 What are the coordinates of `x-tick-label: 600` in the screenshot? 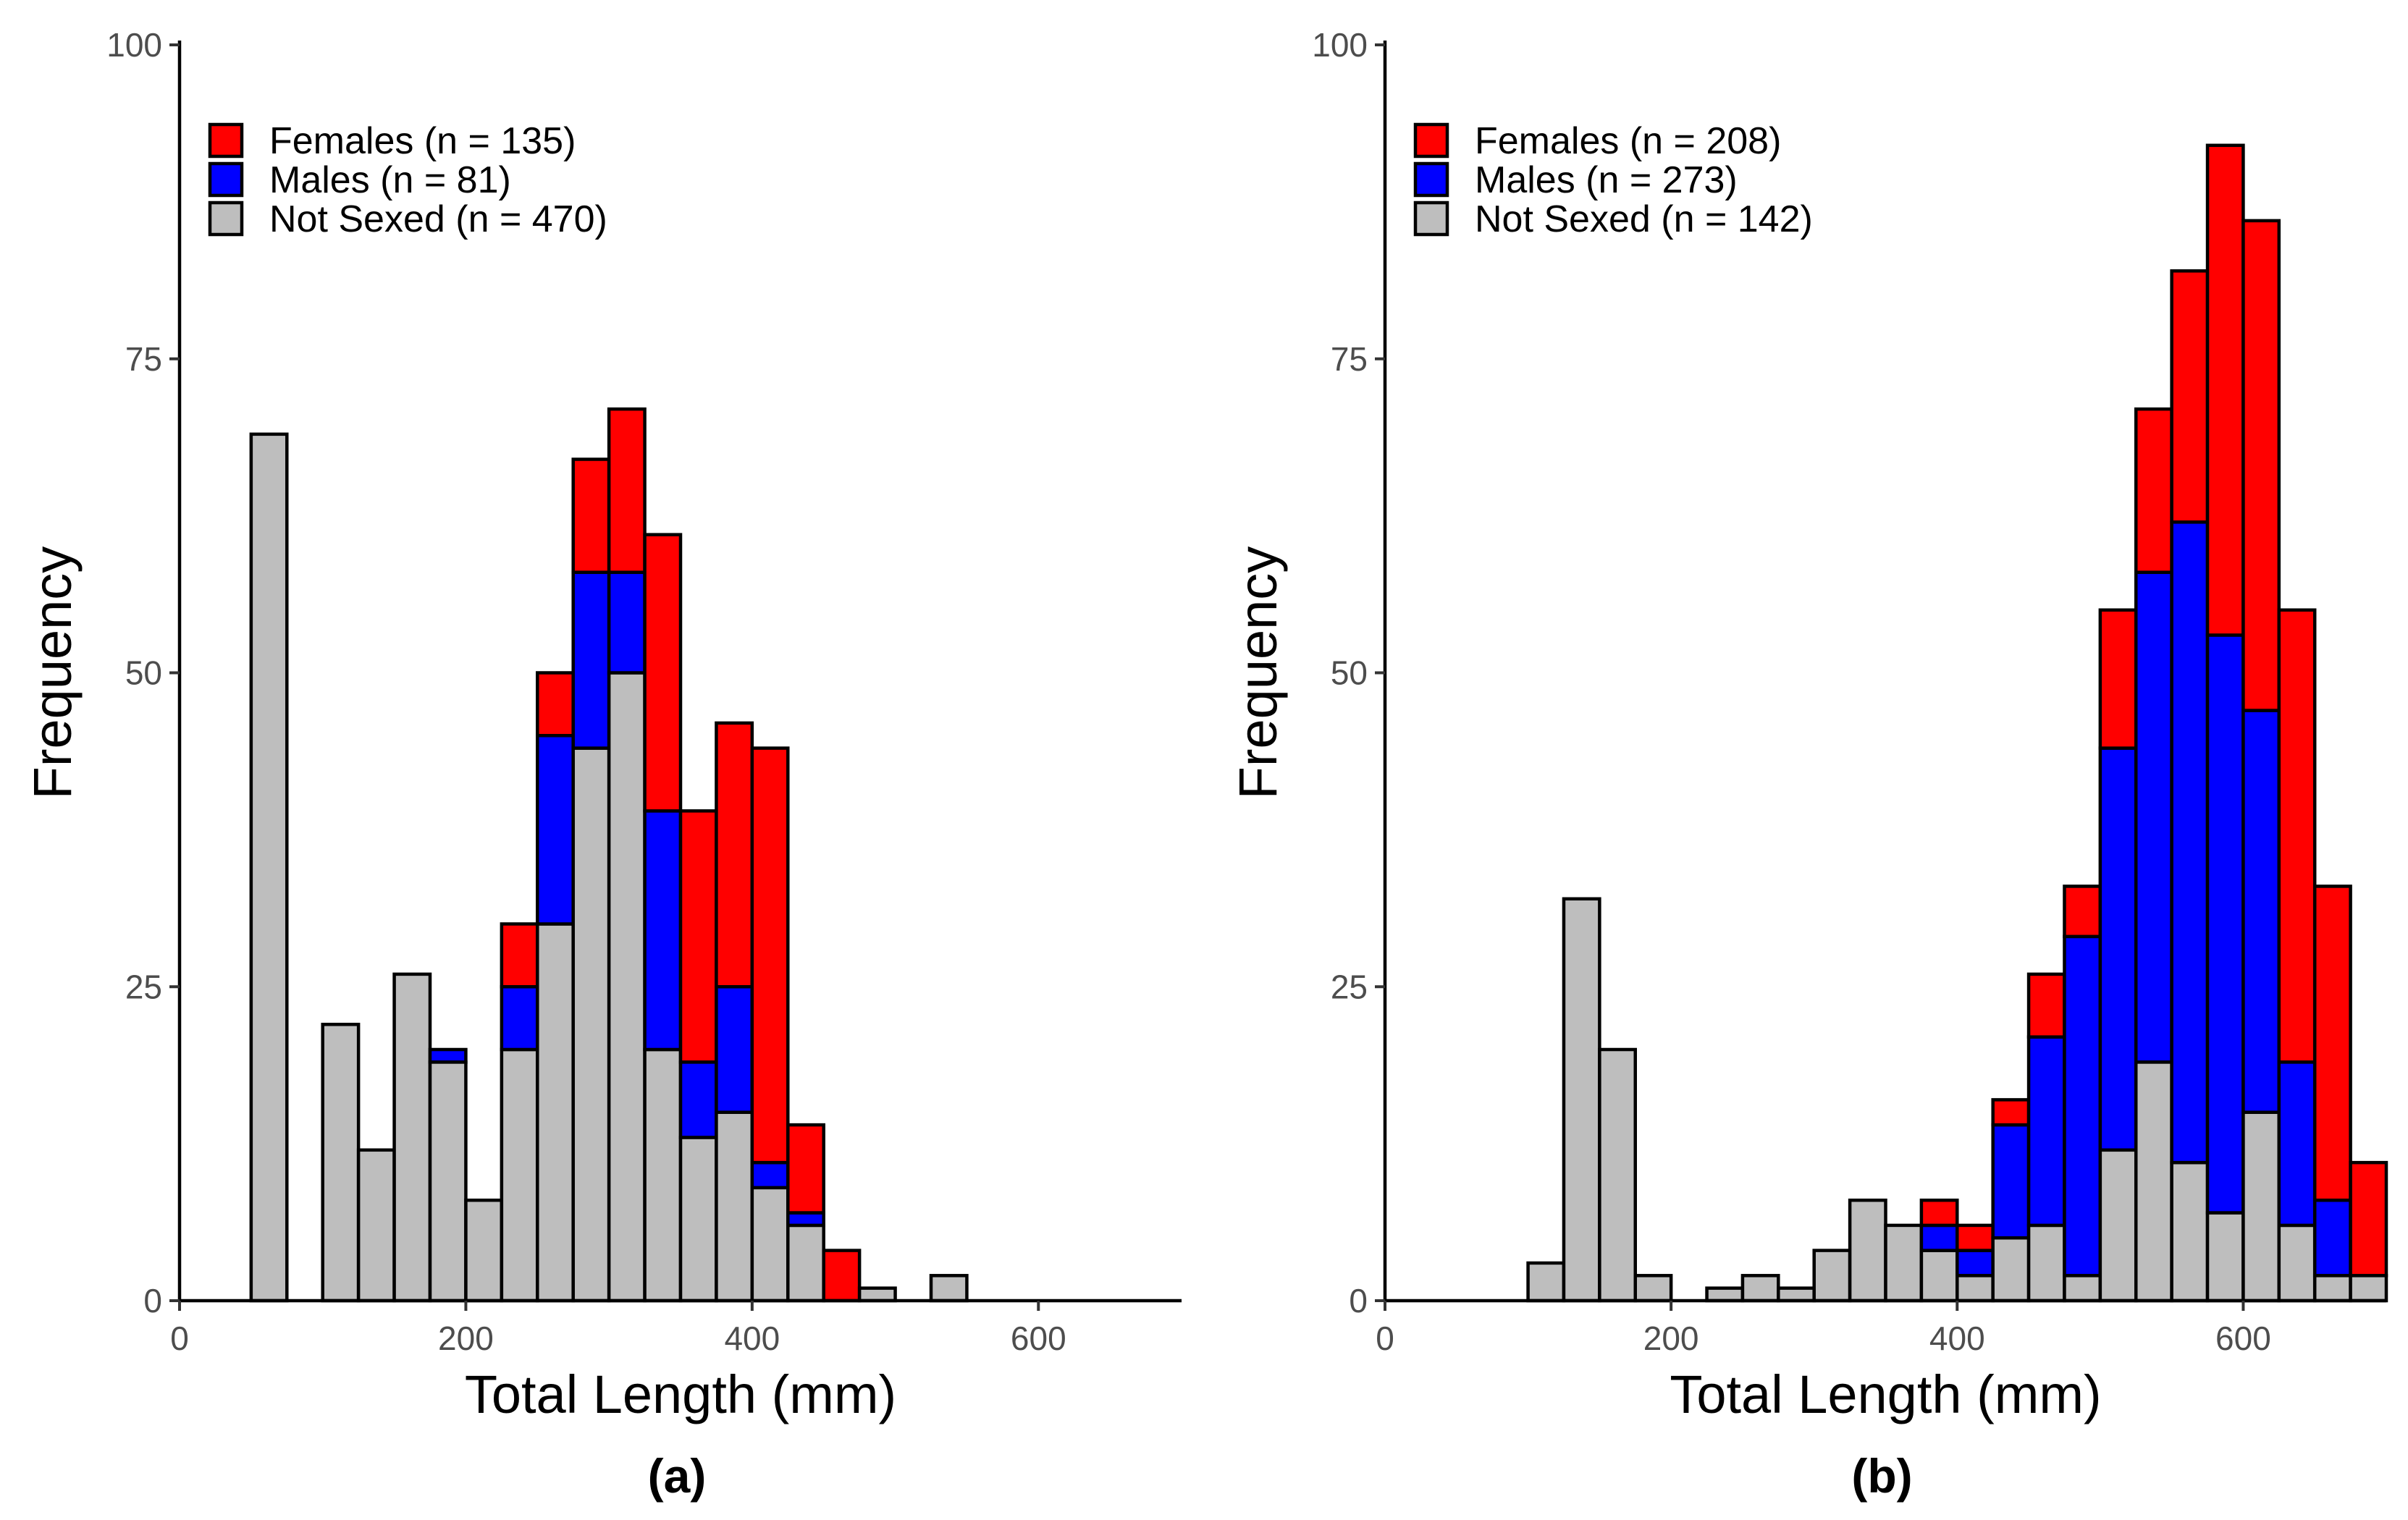 It's located at (1038, 1338).